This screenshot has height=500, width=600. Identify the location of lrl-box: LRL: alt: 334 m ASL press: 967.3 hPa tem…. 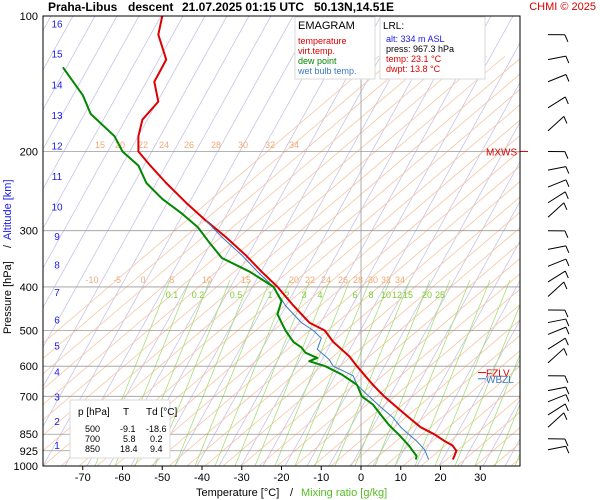
(432, 48).